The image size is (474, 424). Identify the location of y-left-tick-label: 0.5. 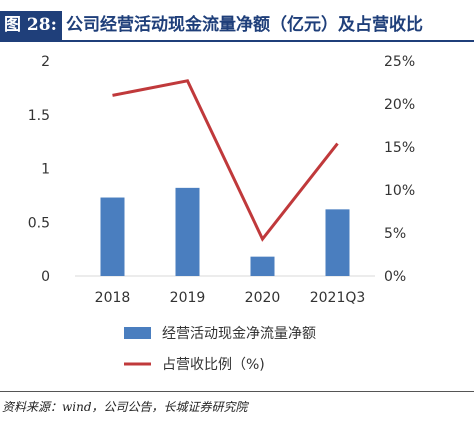
(39, 223).